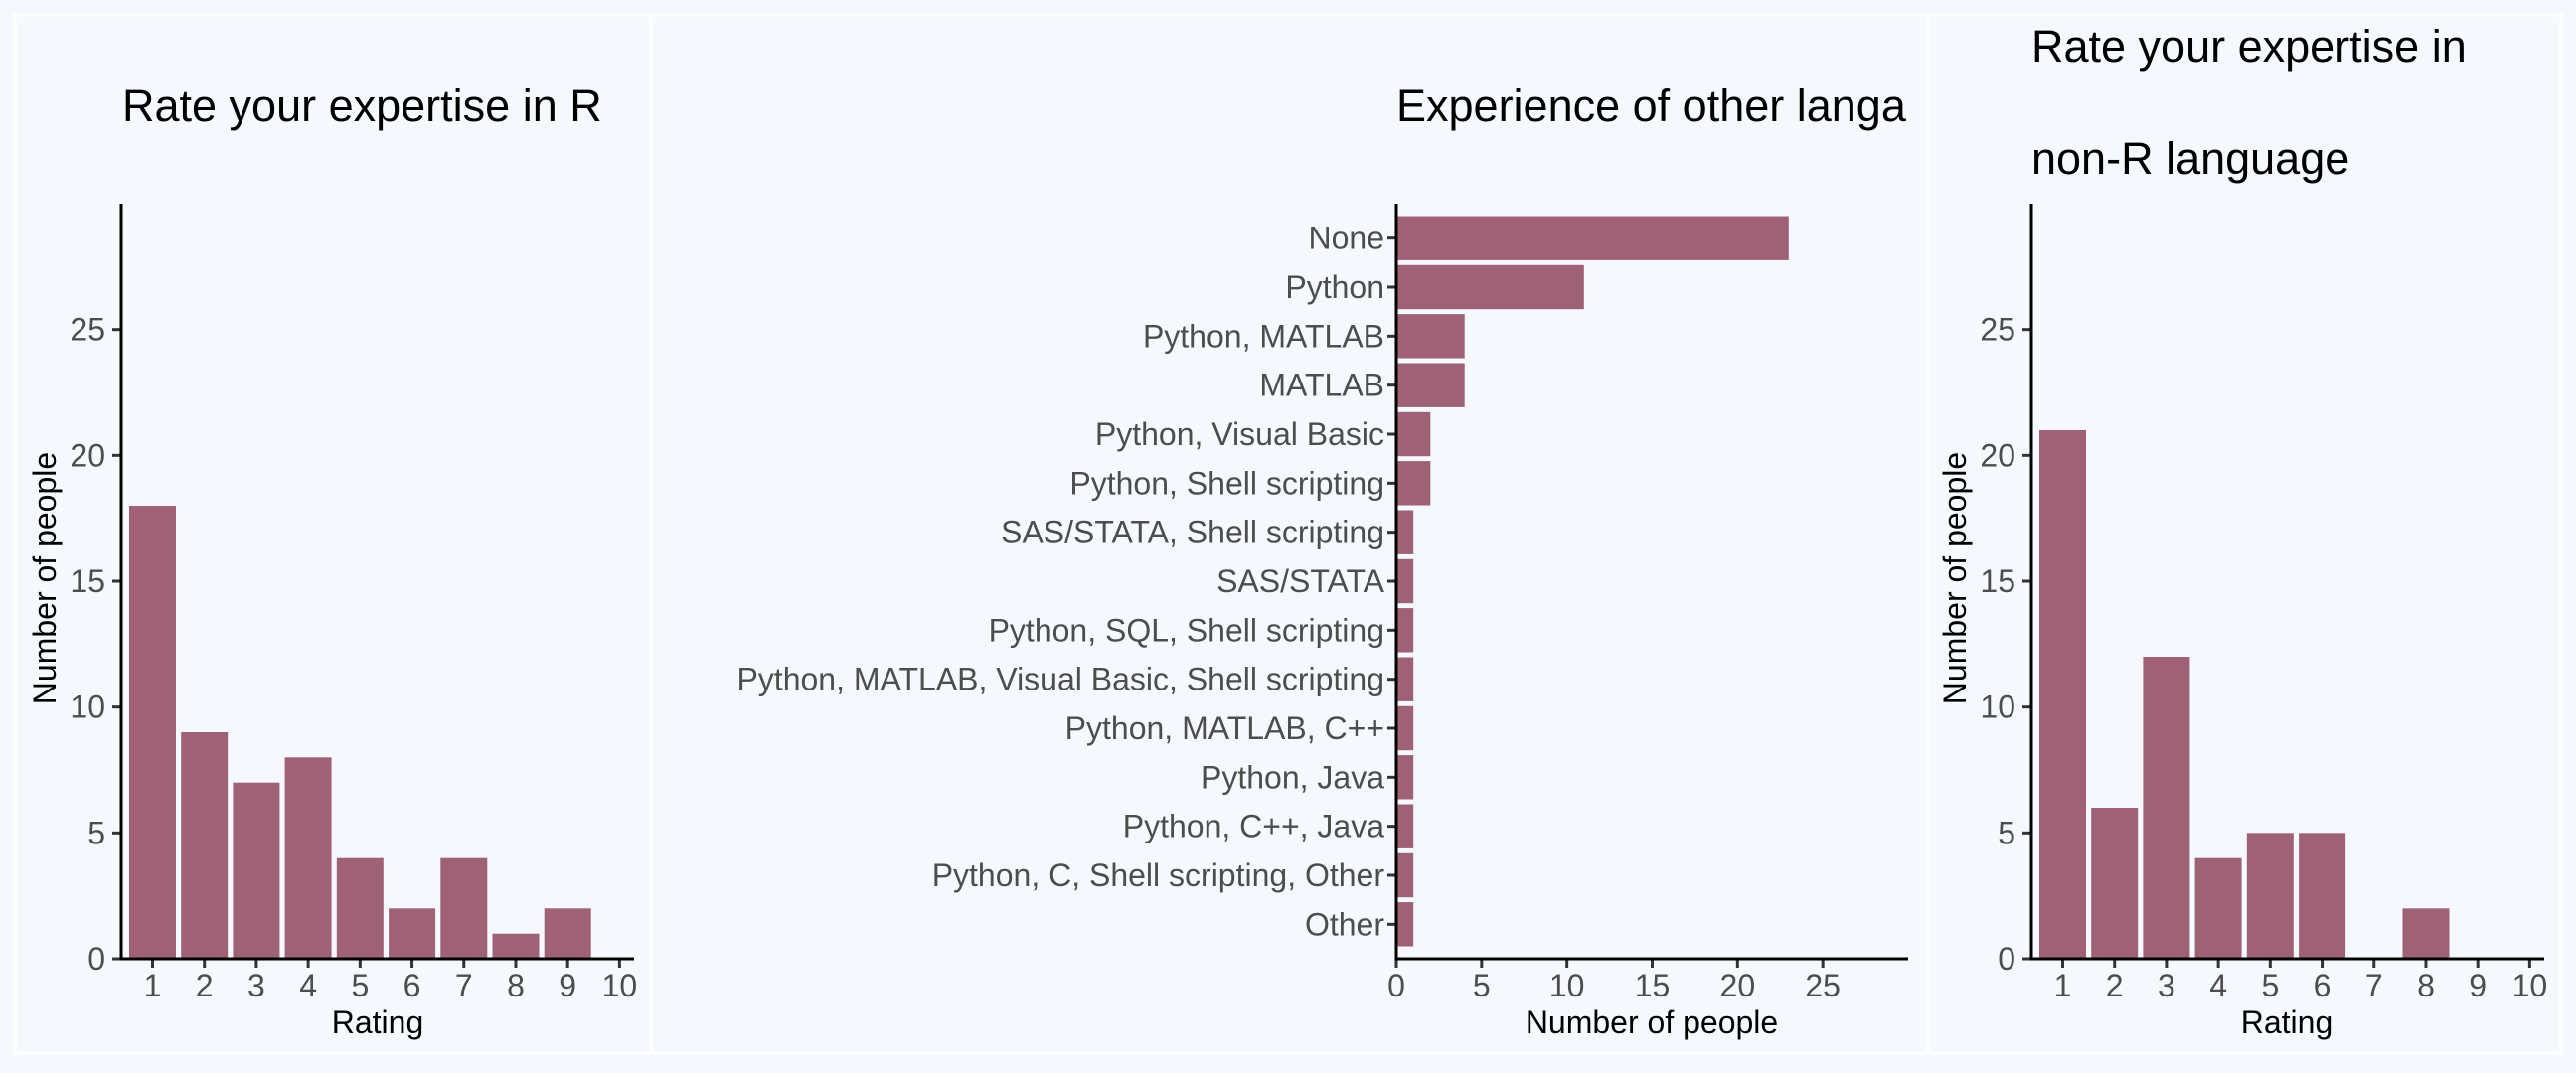 The width and height of the screenshot is (2576, 1073). What do you see at coordinates (87, 455) in the screenshot?
I see `r-expertise-ytick-label: 20` at bounding box center [87, 455].